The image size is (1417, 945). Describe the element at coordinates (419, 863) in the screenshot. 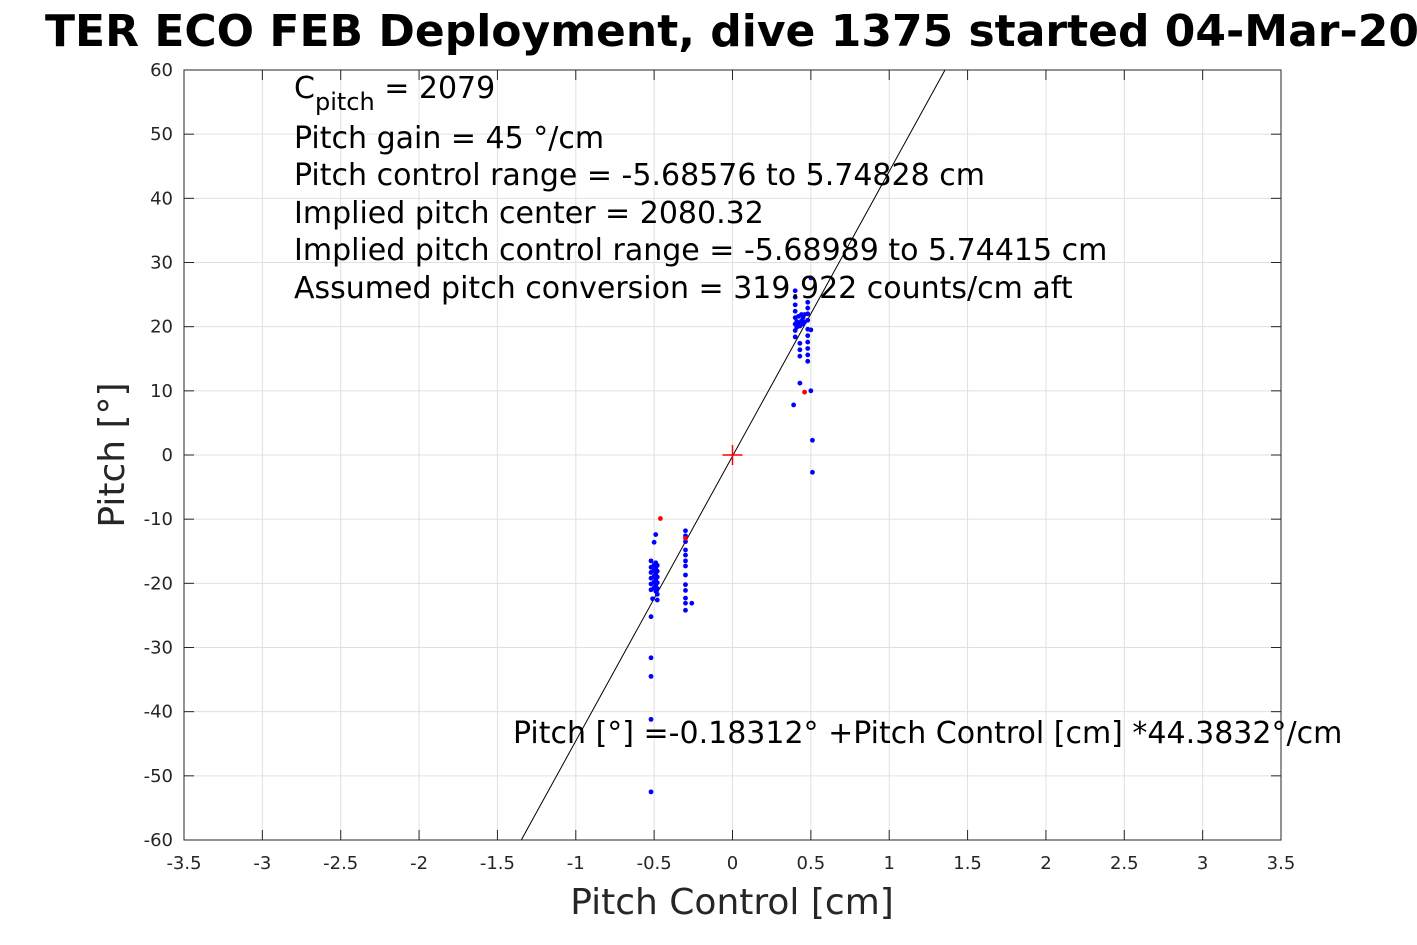

I see `x-tick-label: -2` at that location.